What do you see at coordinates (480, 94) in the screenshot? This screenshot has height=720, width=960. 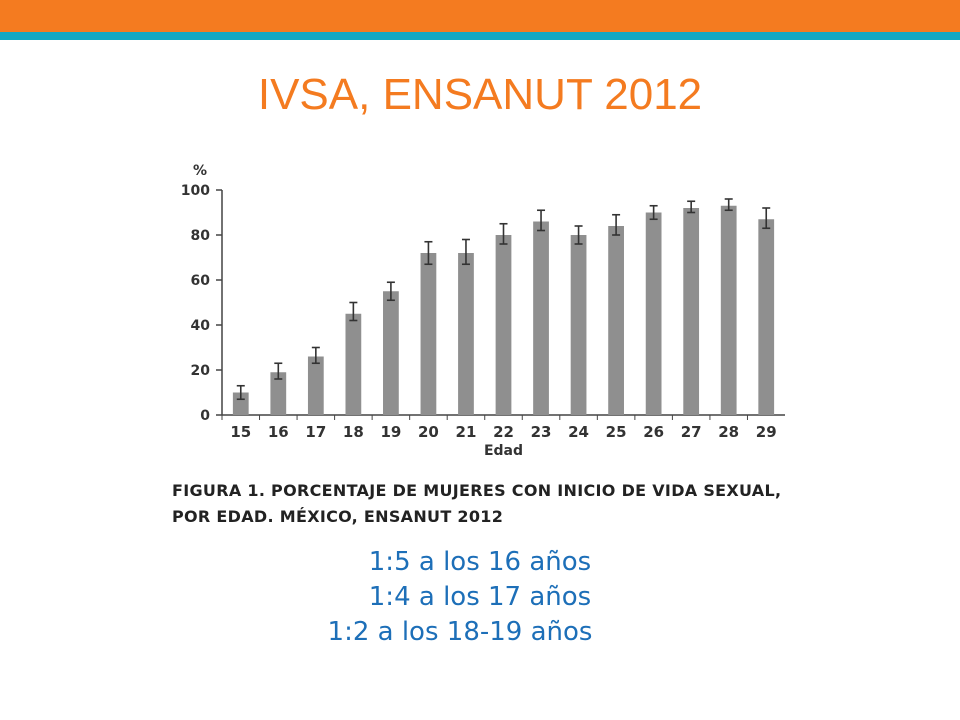 I see `slide-title: IVSA, ENSANUT 2012` at bounding box center [480, 94].